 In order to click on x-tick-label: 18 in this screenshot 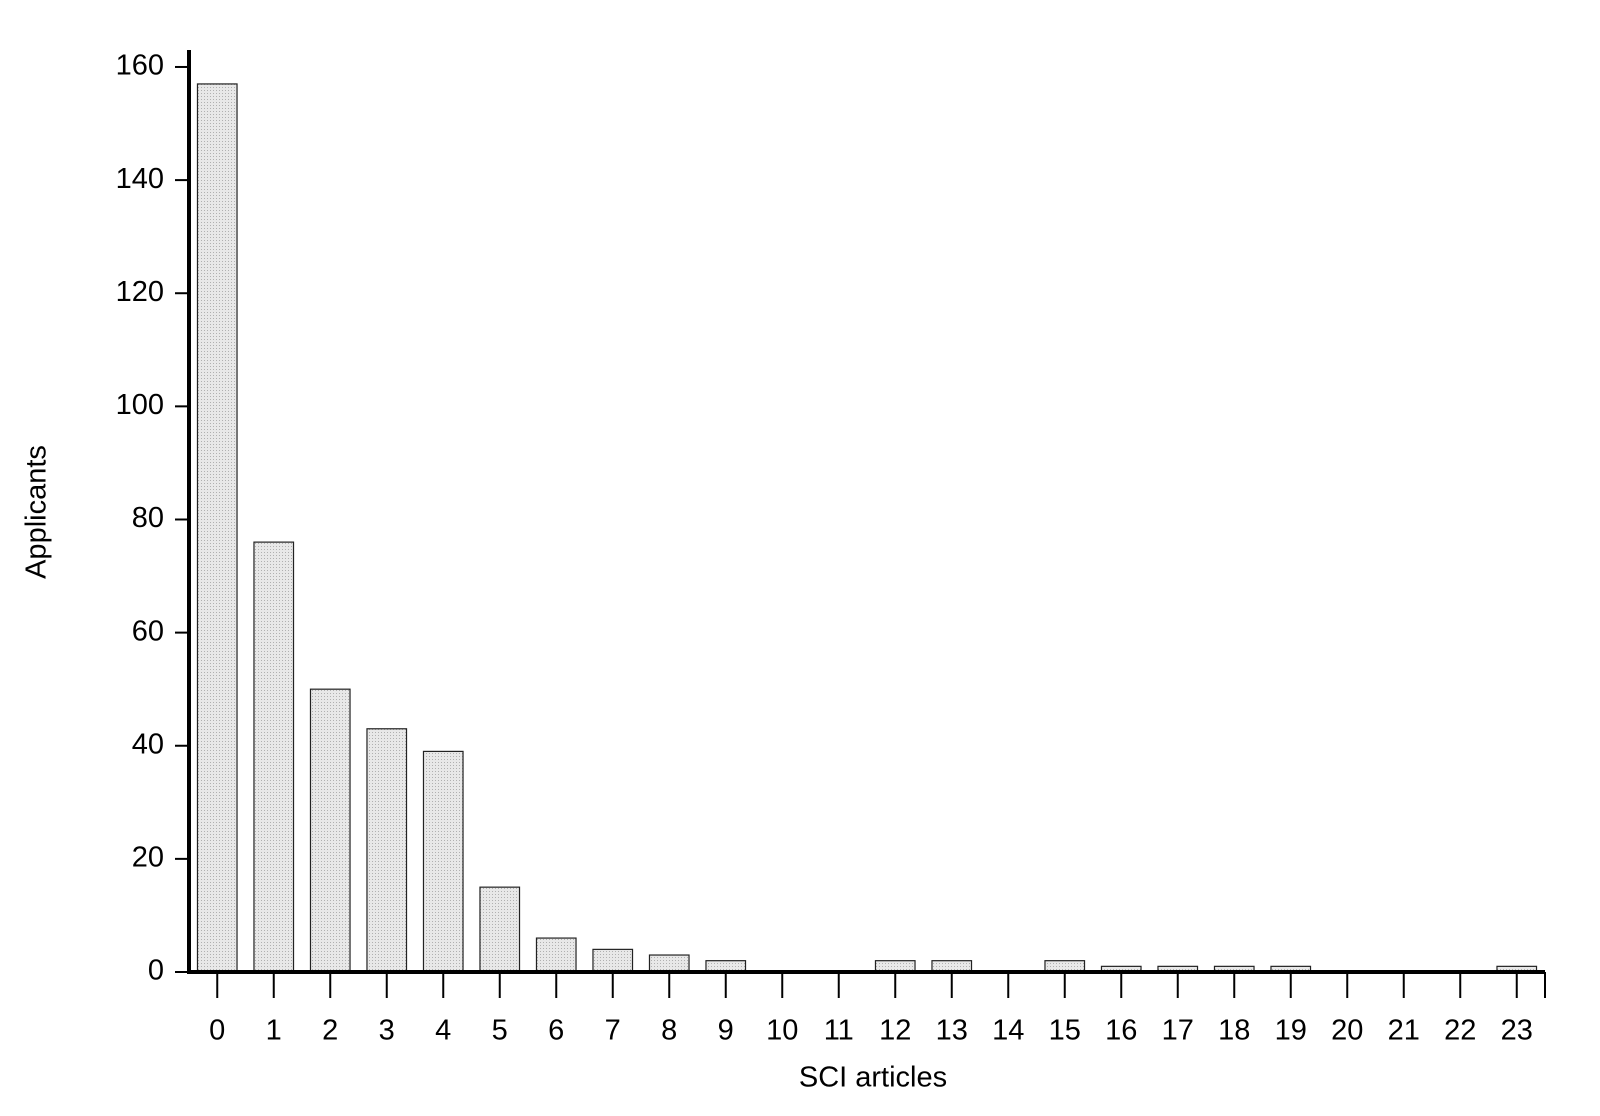, I will do `click(1234, 1031)`.